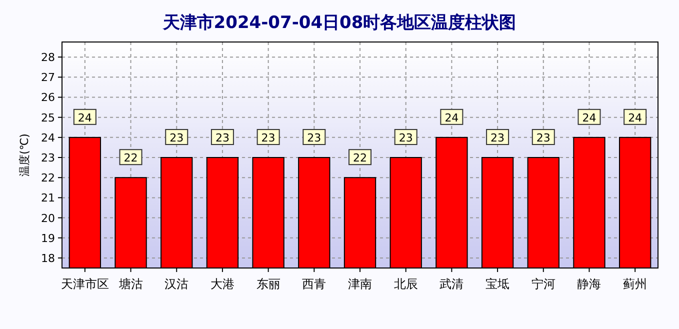  I want to click on x-tick-label: 大港, so click(222, 284).